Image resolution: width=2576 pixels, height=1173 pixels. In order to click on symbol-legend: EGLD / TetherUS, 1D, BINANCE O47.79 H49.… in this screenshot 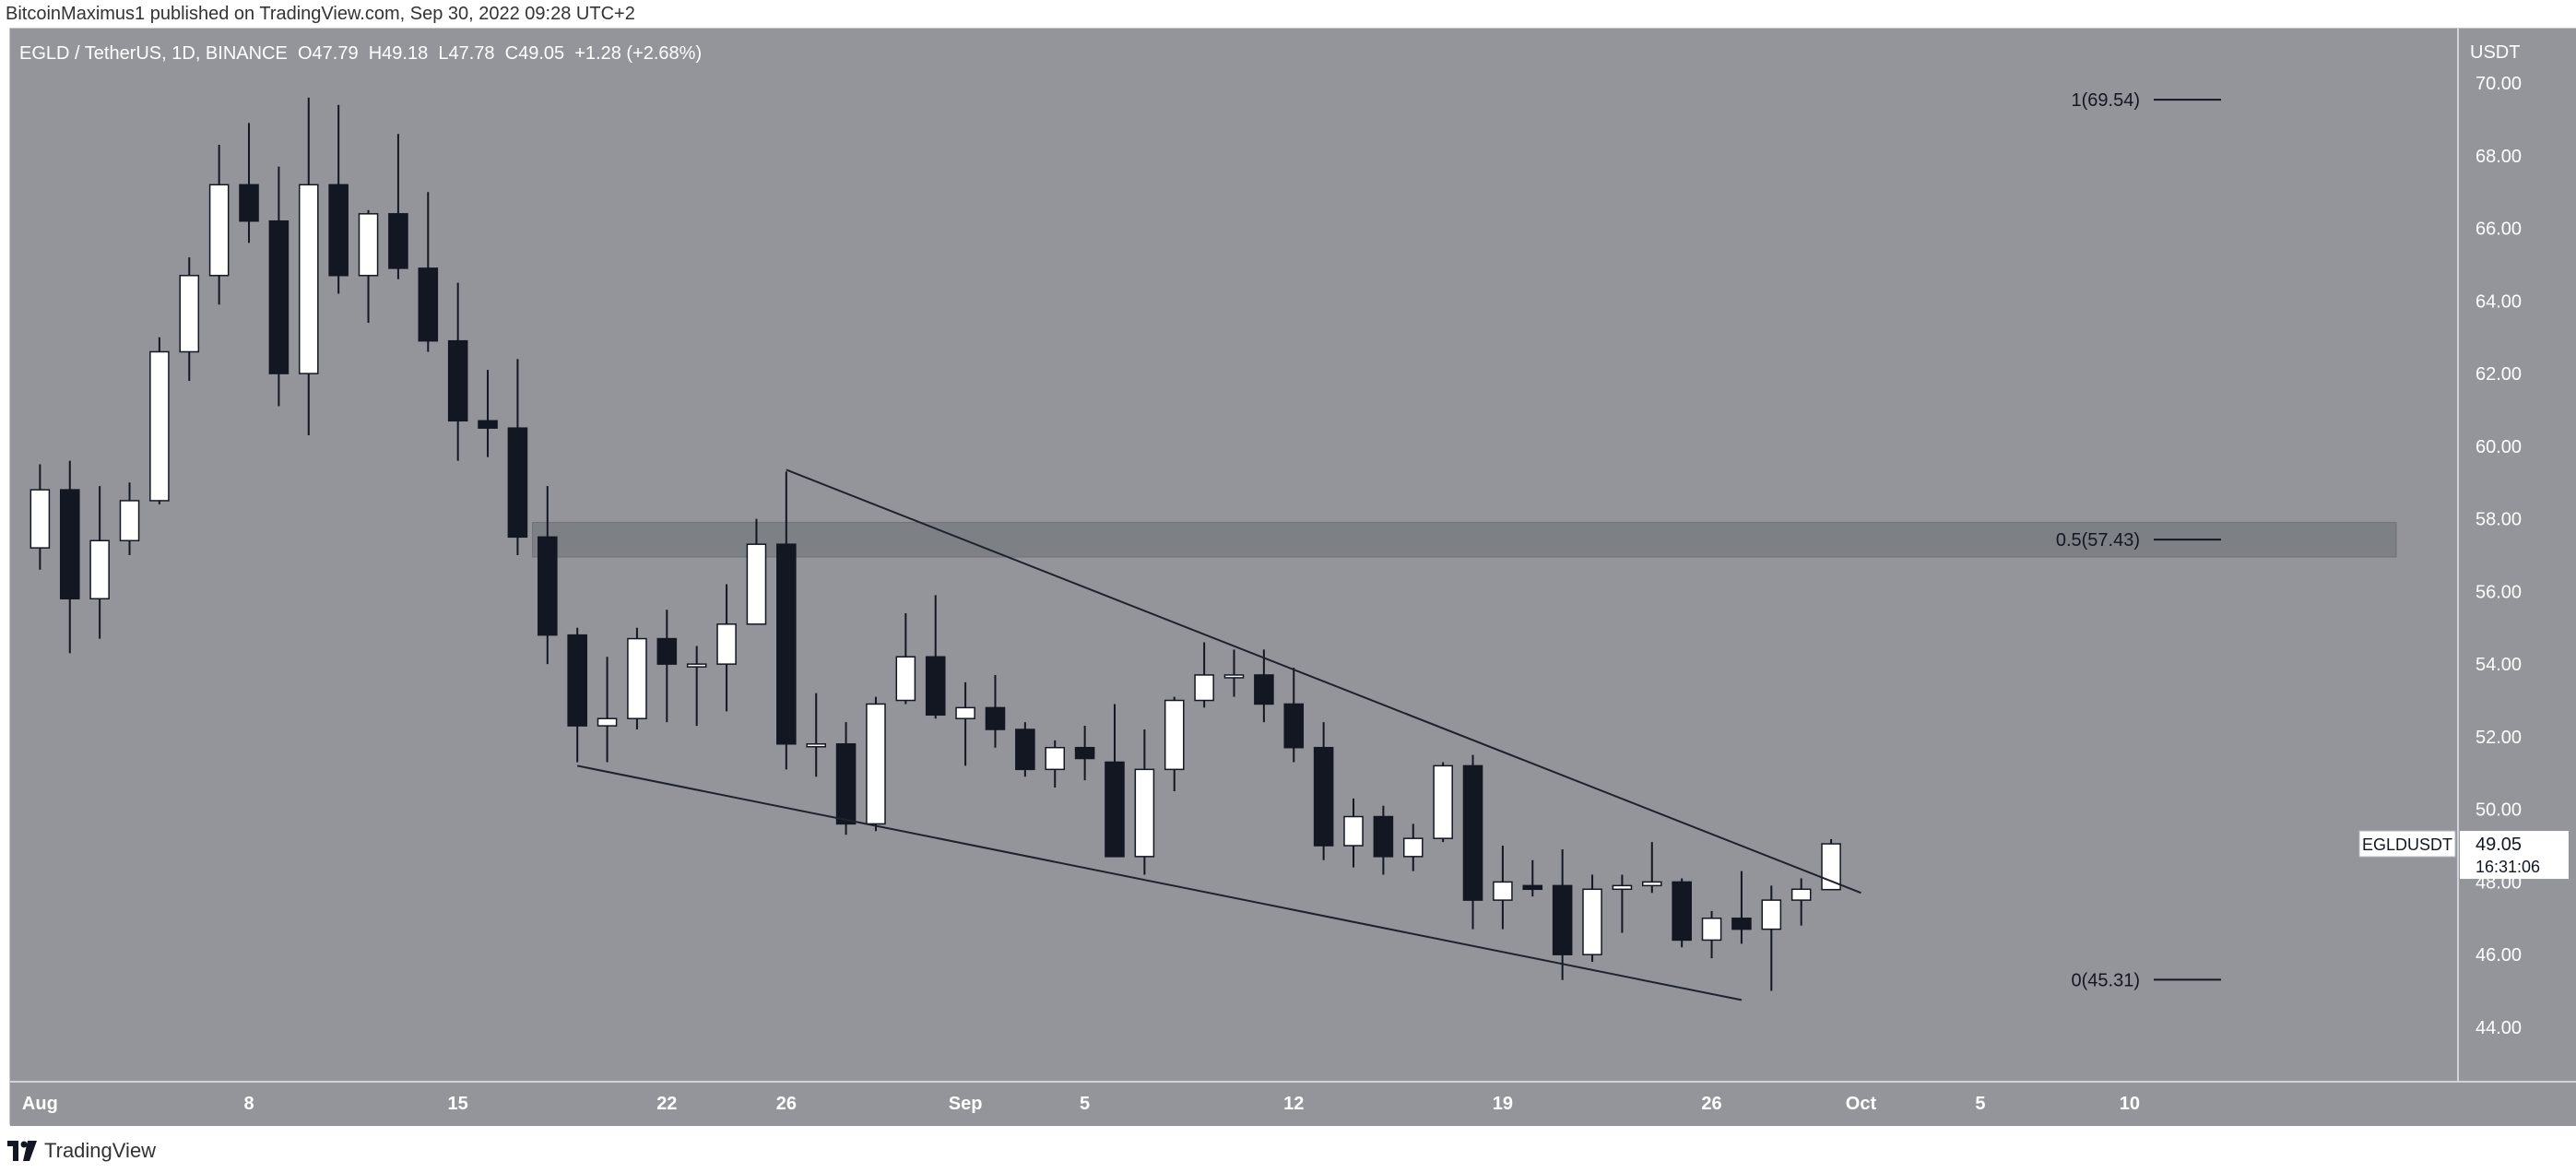, I will do `click(360, 53)`.